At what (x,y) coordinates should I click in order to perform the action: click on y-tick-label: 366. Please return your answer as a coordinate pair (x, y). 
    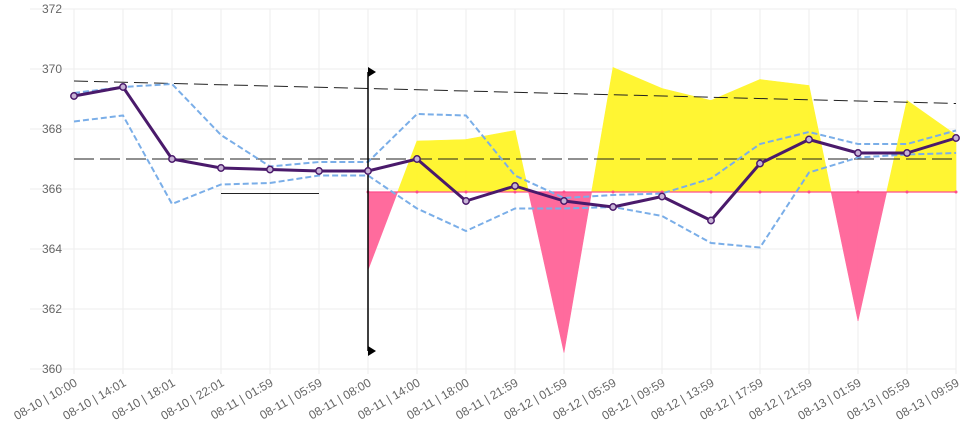
    Looking at the image, I should click on (52, 189).